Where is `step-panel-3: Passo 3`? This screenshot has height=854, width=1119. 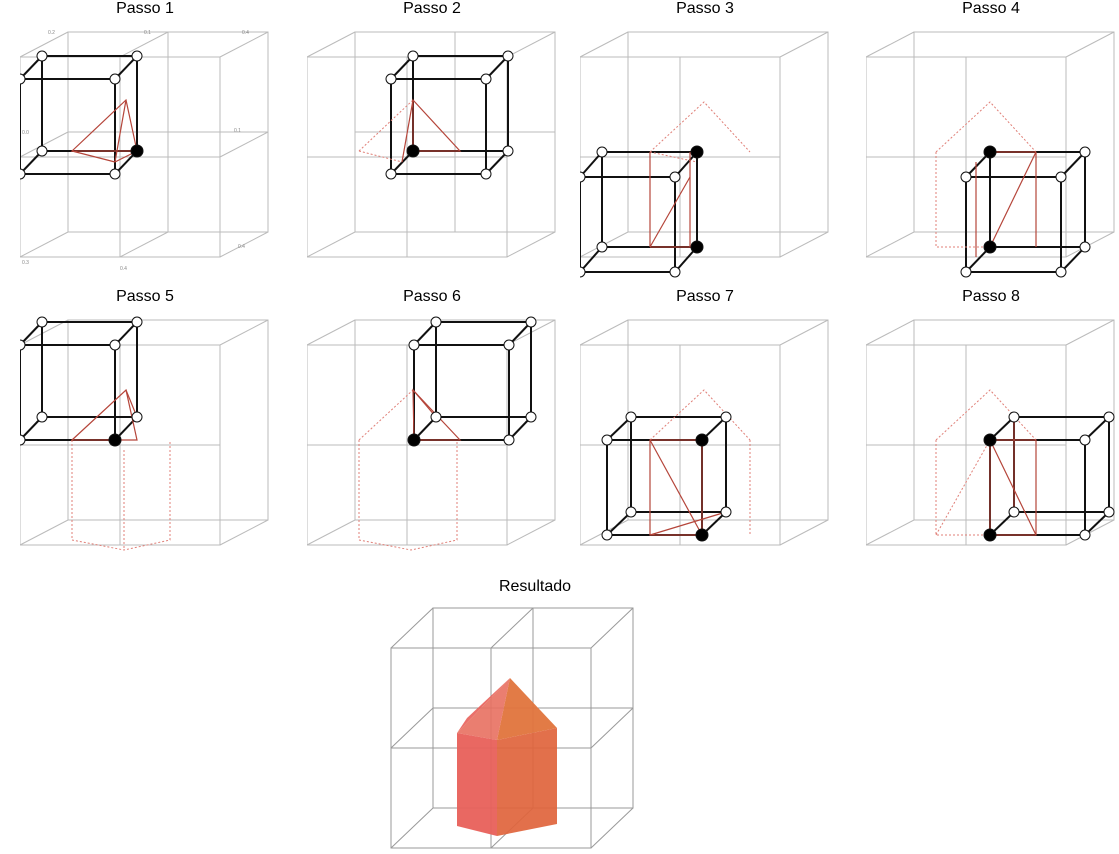
step-panel-3: Passo 3 is located at coordinates (705, 142).